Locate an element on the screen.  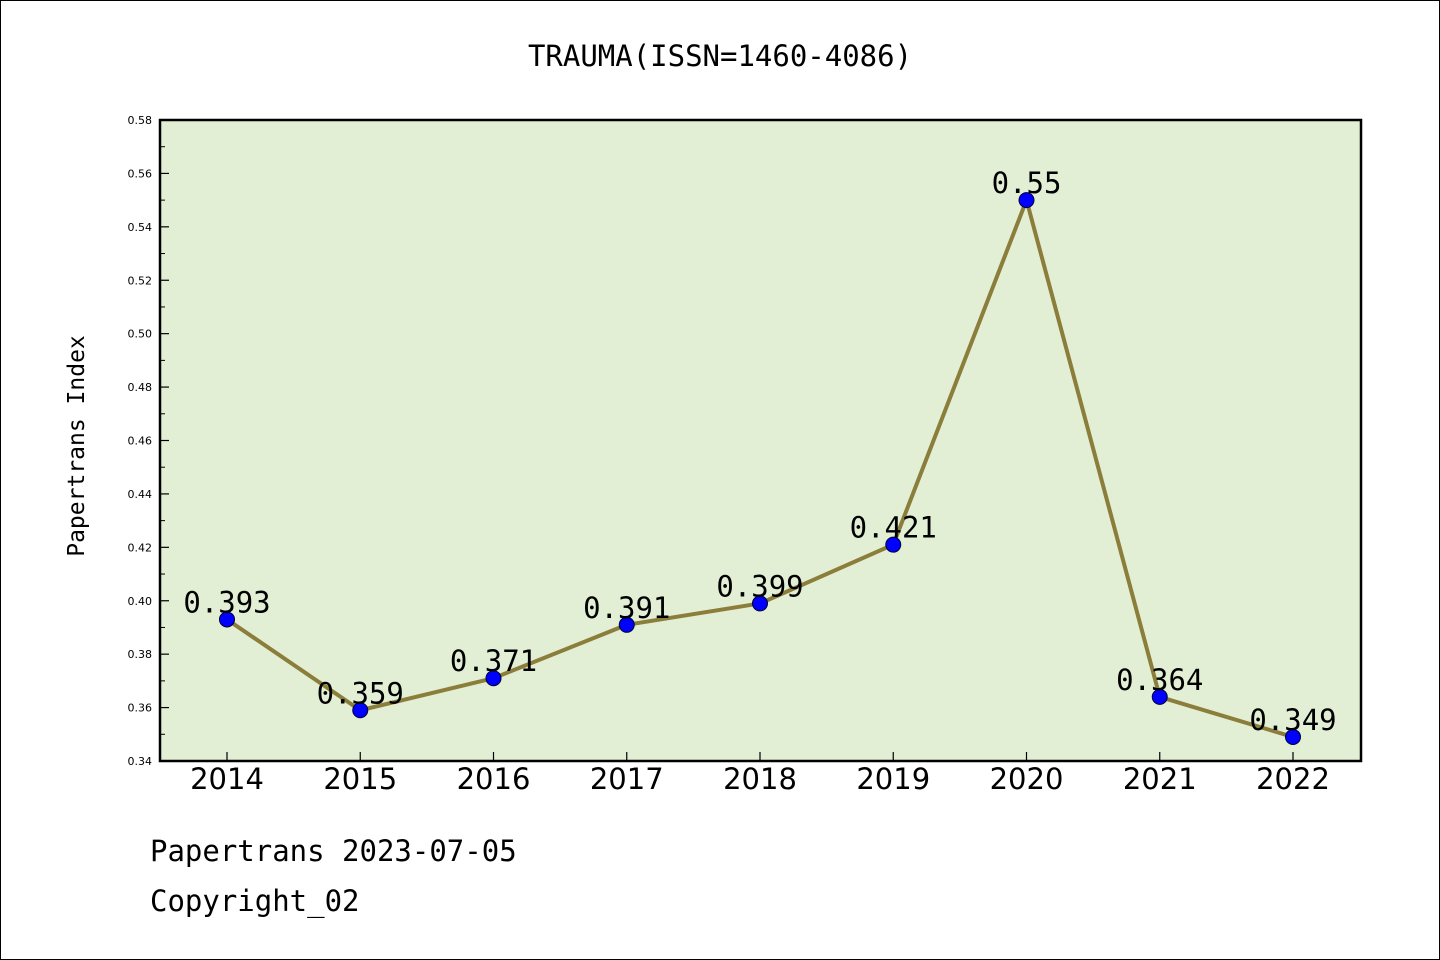
x-tick-label: 2022 is located at coordinates (1293, 779).